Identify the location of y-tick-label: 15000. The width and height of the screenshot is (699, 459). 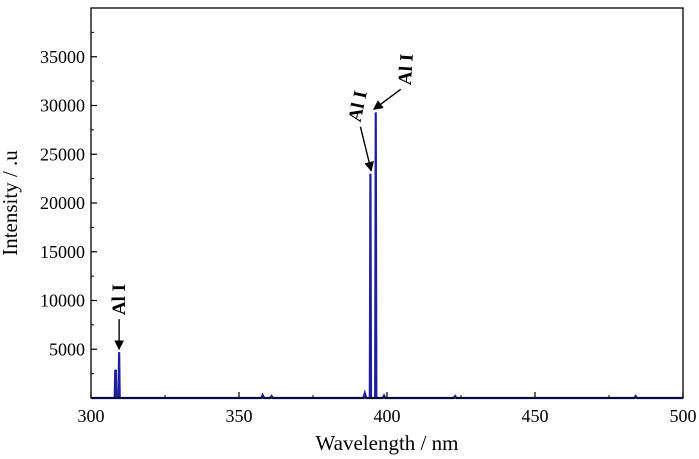
(62, 252).